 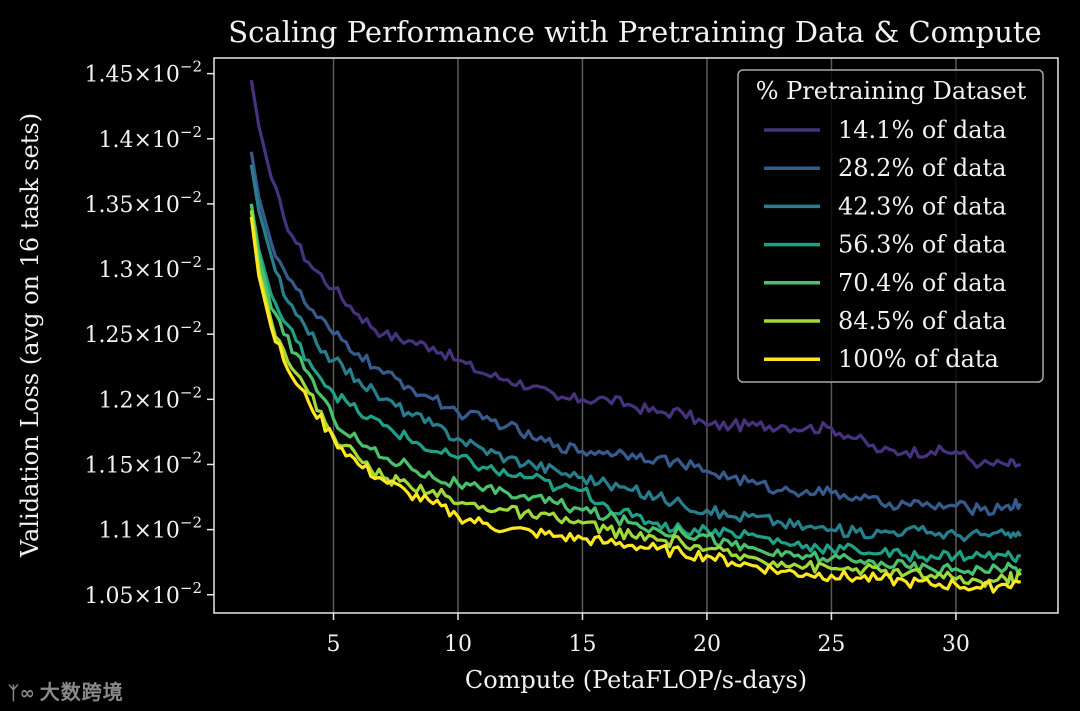 I want to click on legend-title: % Pretraining Dataset, so click(x=891, y=91).